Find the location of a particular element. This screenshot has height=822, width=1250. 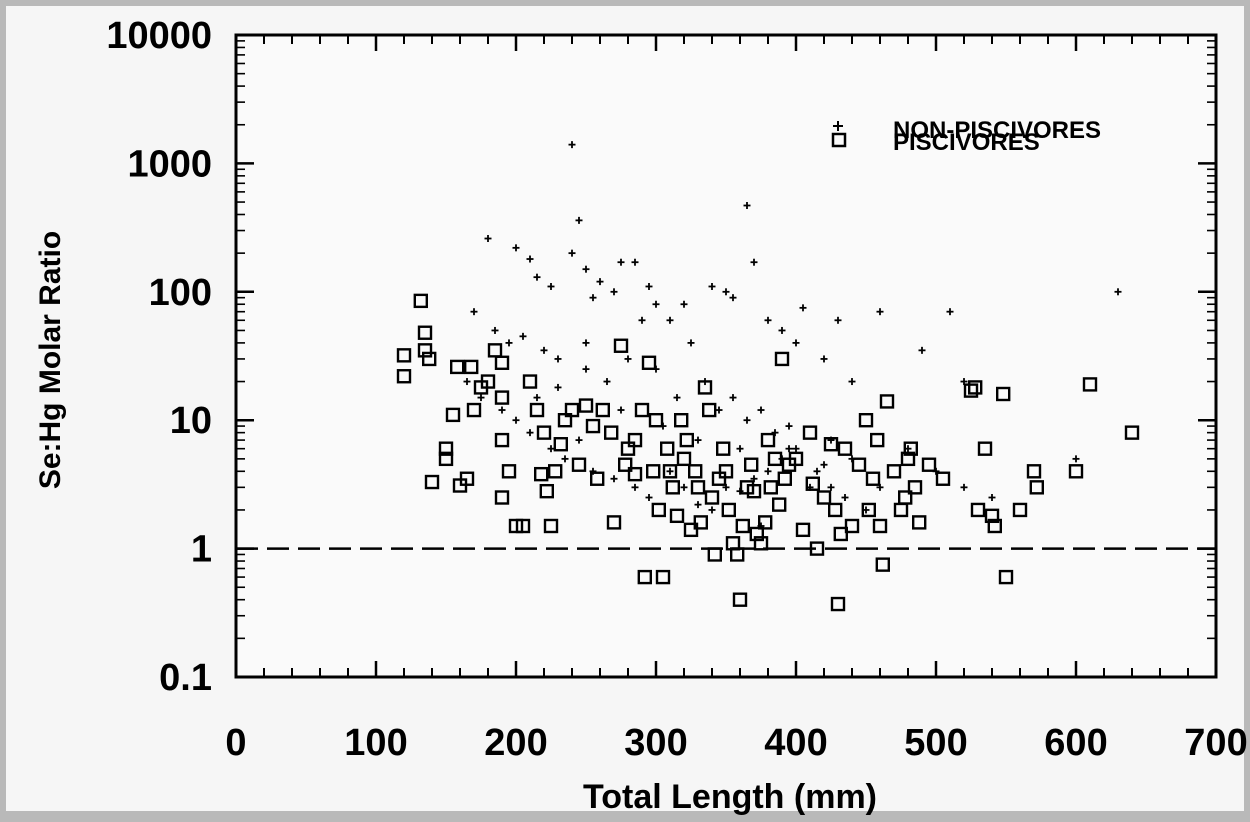

legend-marker-piscivores is located at coordinates (839, 140).